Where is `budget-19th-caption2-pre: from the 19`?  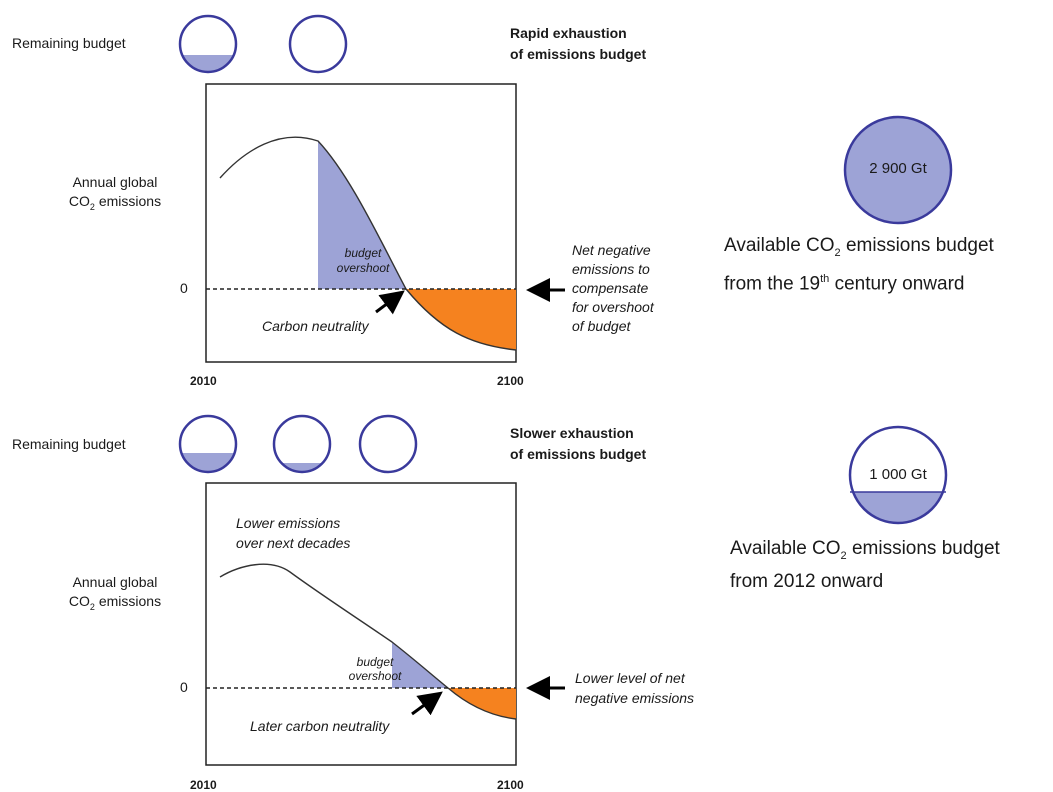 budget-19th-caption2-pre: from the 19 is located at coordinates (772, 284).